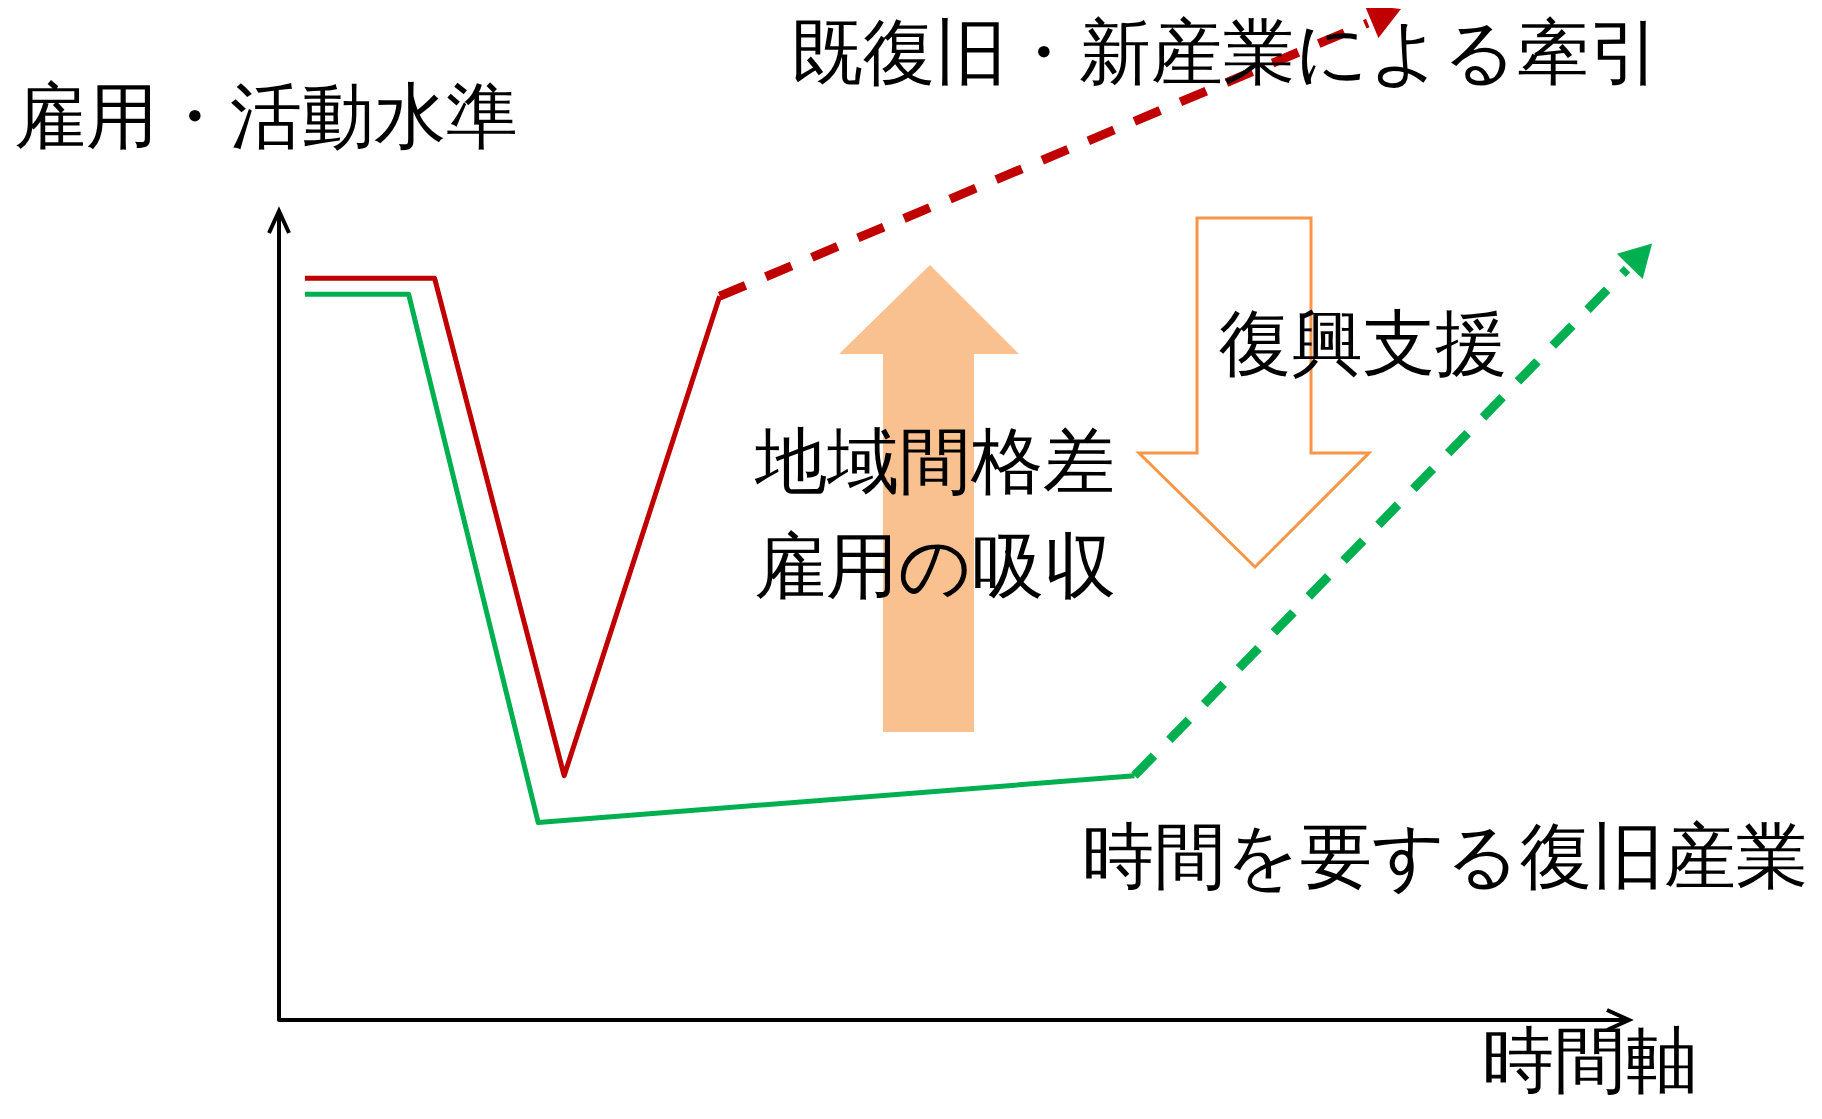 This screenshot has height=1119, width=1822. What do you see at coordinates (934, 461) in the screenshot?
I see `annotation: 地域間格差` at bounding box center [934, 461].